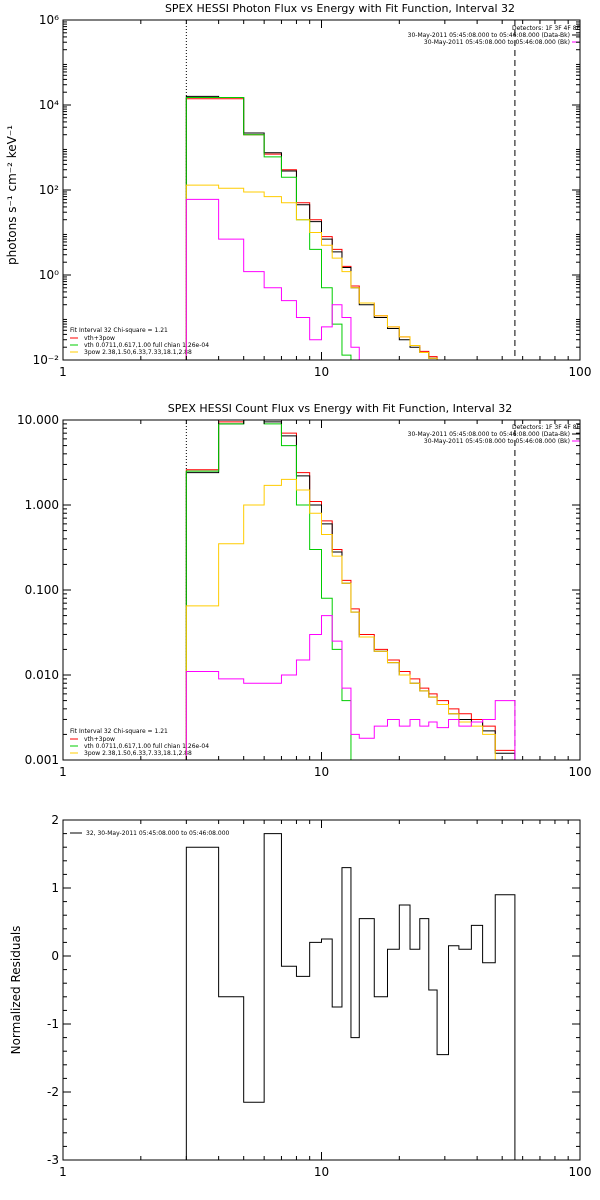  What do you see at coordinates (12, 195) in the screenshot?
I see `y-axis-label: photons s⁻¹ cm⁻² keV⁻¹` at bounding box center [12, 195].